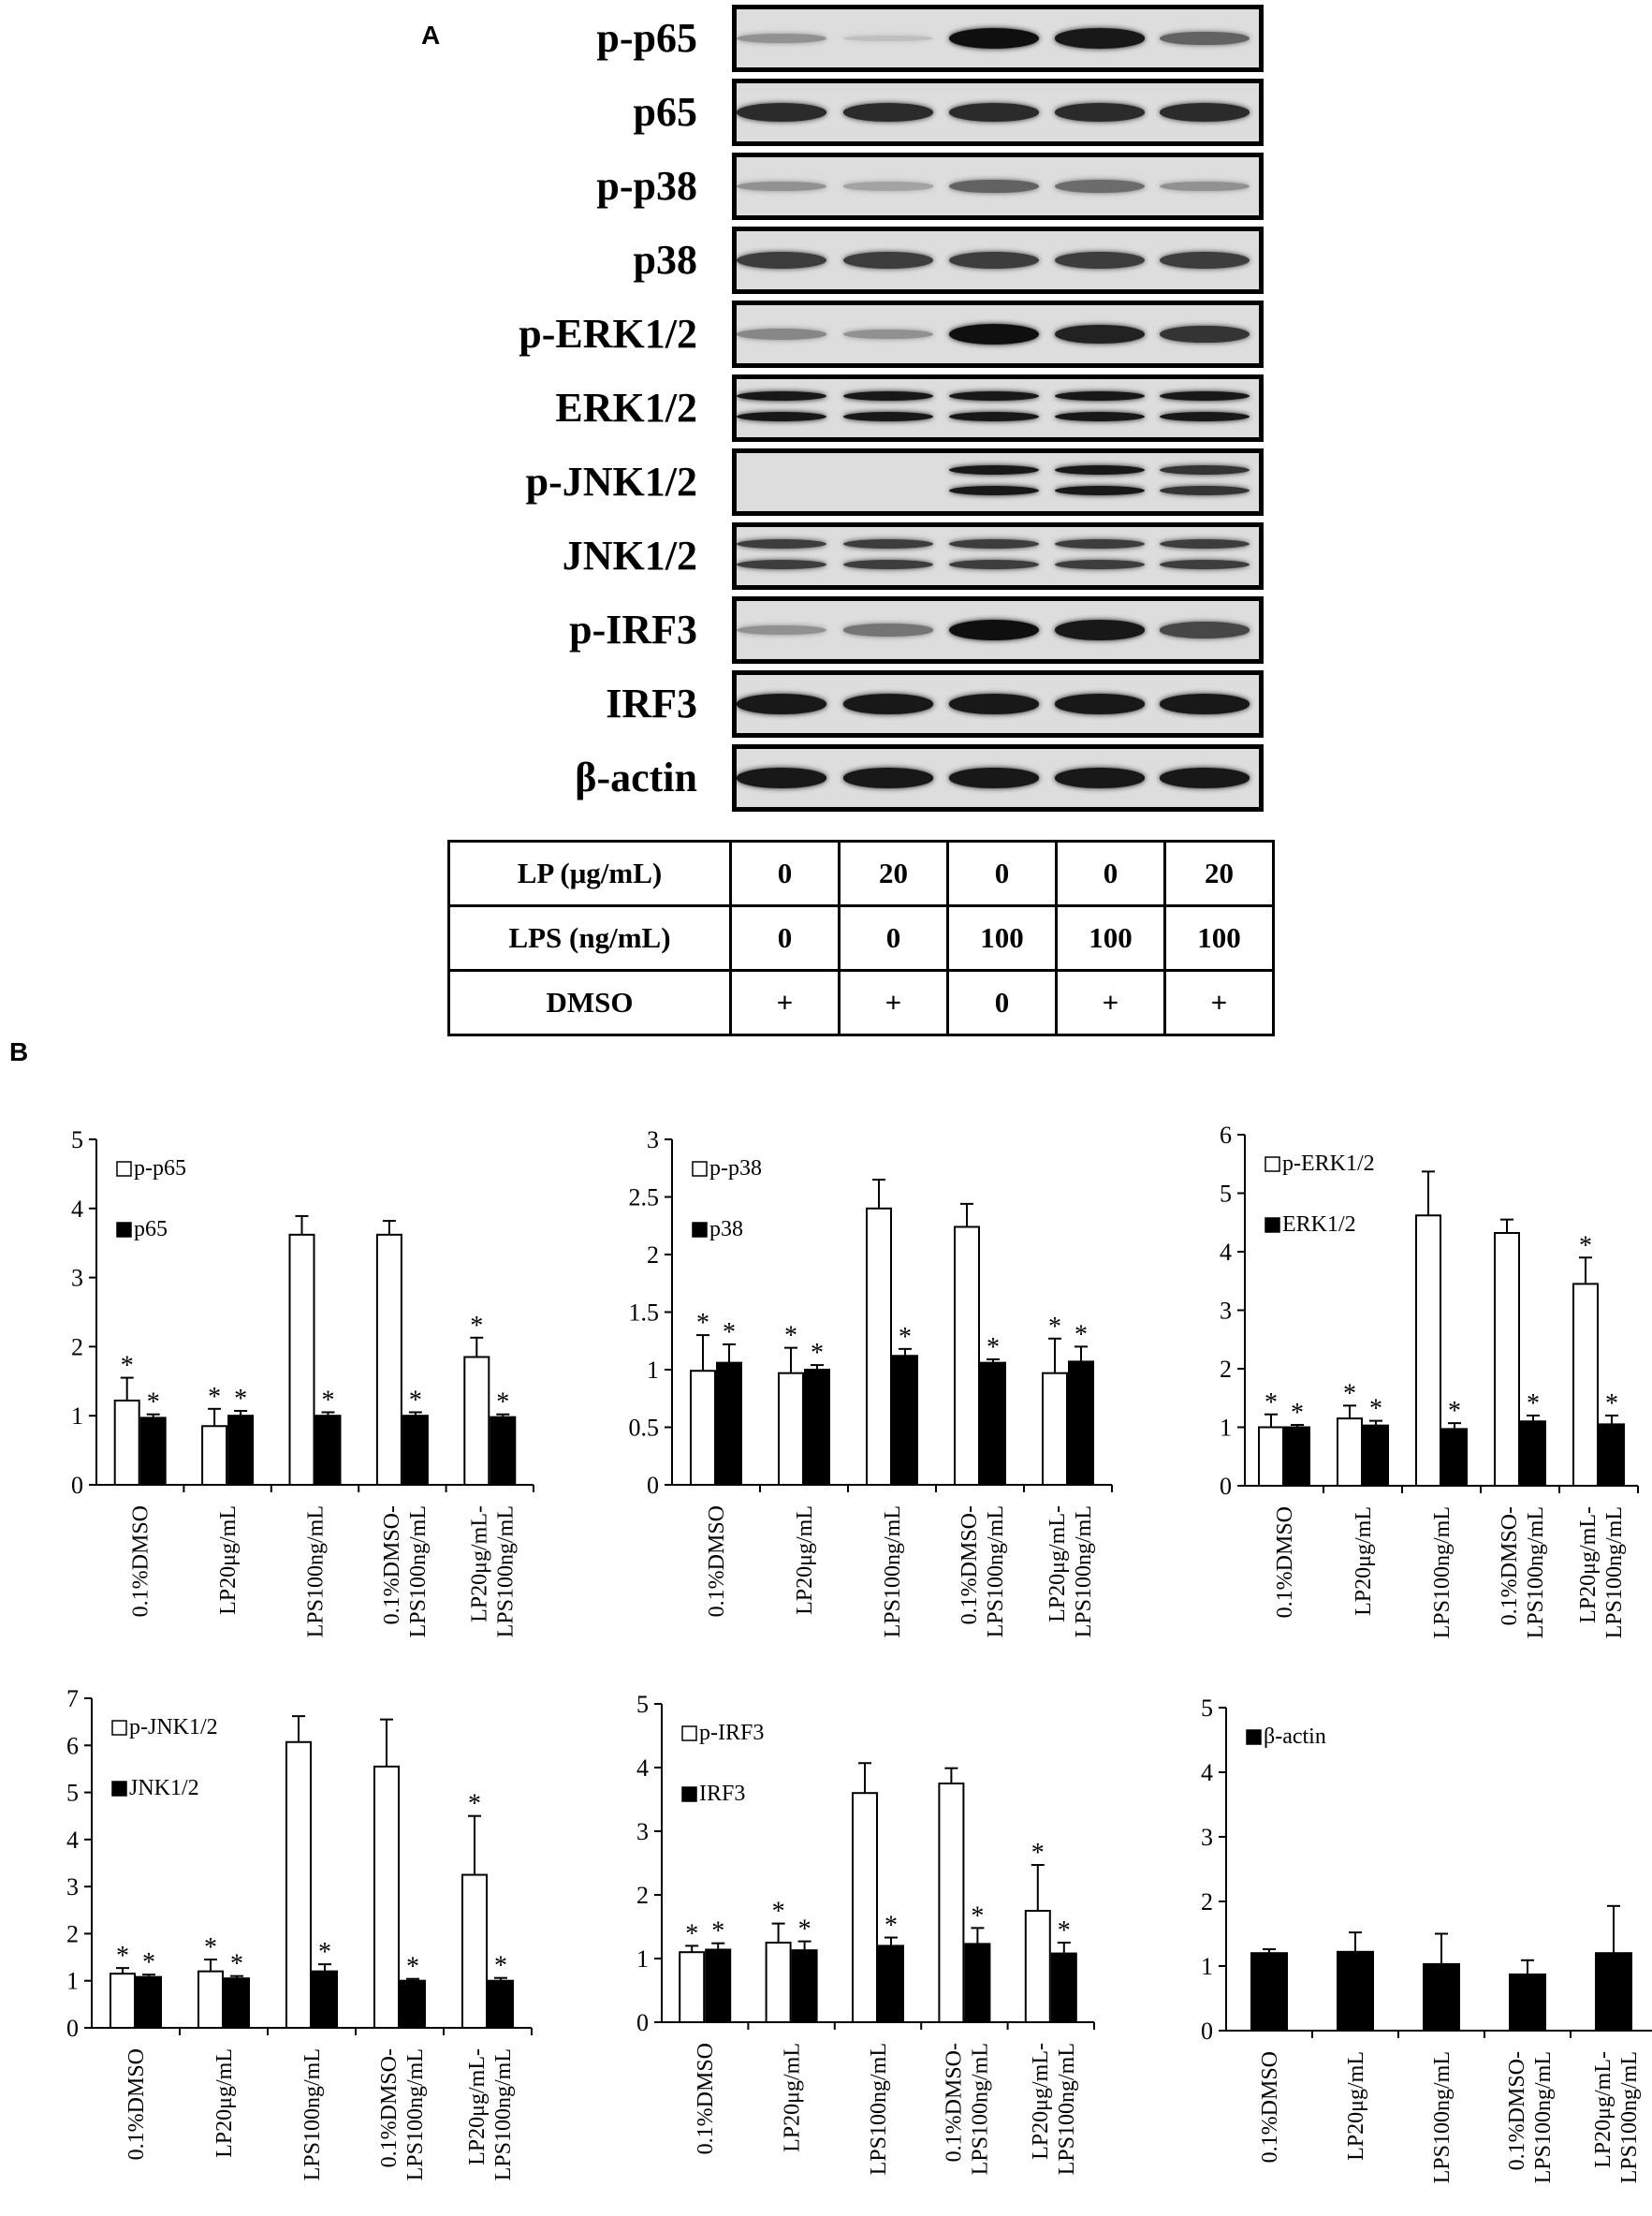 The width and height of the screenshot is (1652, 2216). What do you see at coordinates (589, 874) in the screenshot?
I see `table-row-label: LP (μg/mL)` at bounding box center [589, 874].